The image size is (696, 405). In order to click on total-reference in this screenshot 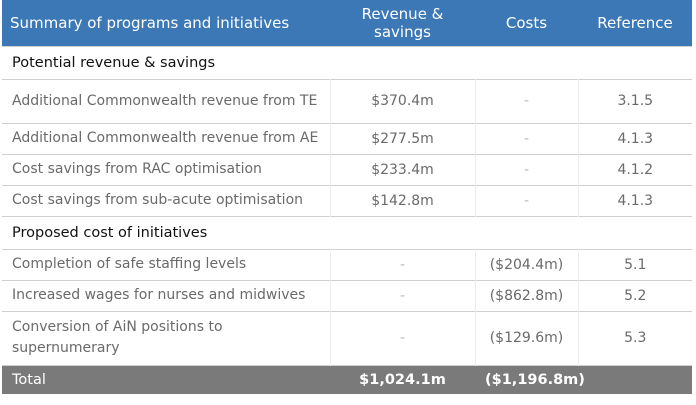, I will do `click(635, 379)`.